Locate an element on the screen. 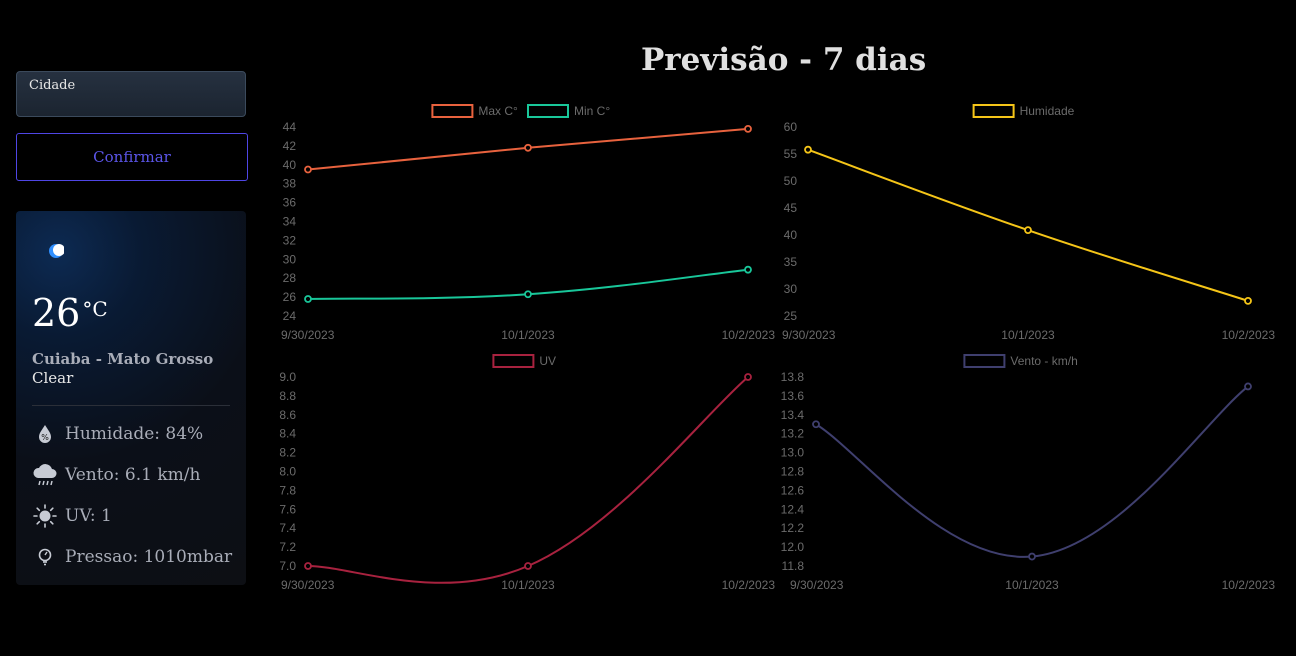 The height and width of the screenshot is (656, 1296). y-tick-label: 8.6 is located at coordinates (287, 415).